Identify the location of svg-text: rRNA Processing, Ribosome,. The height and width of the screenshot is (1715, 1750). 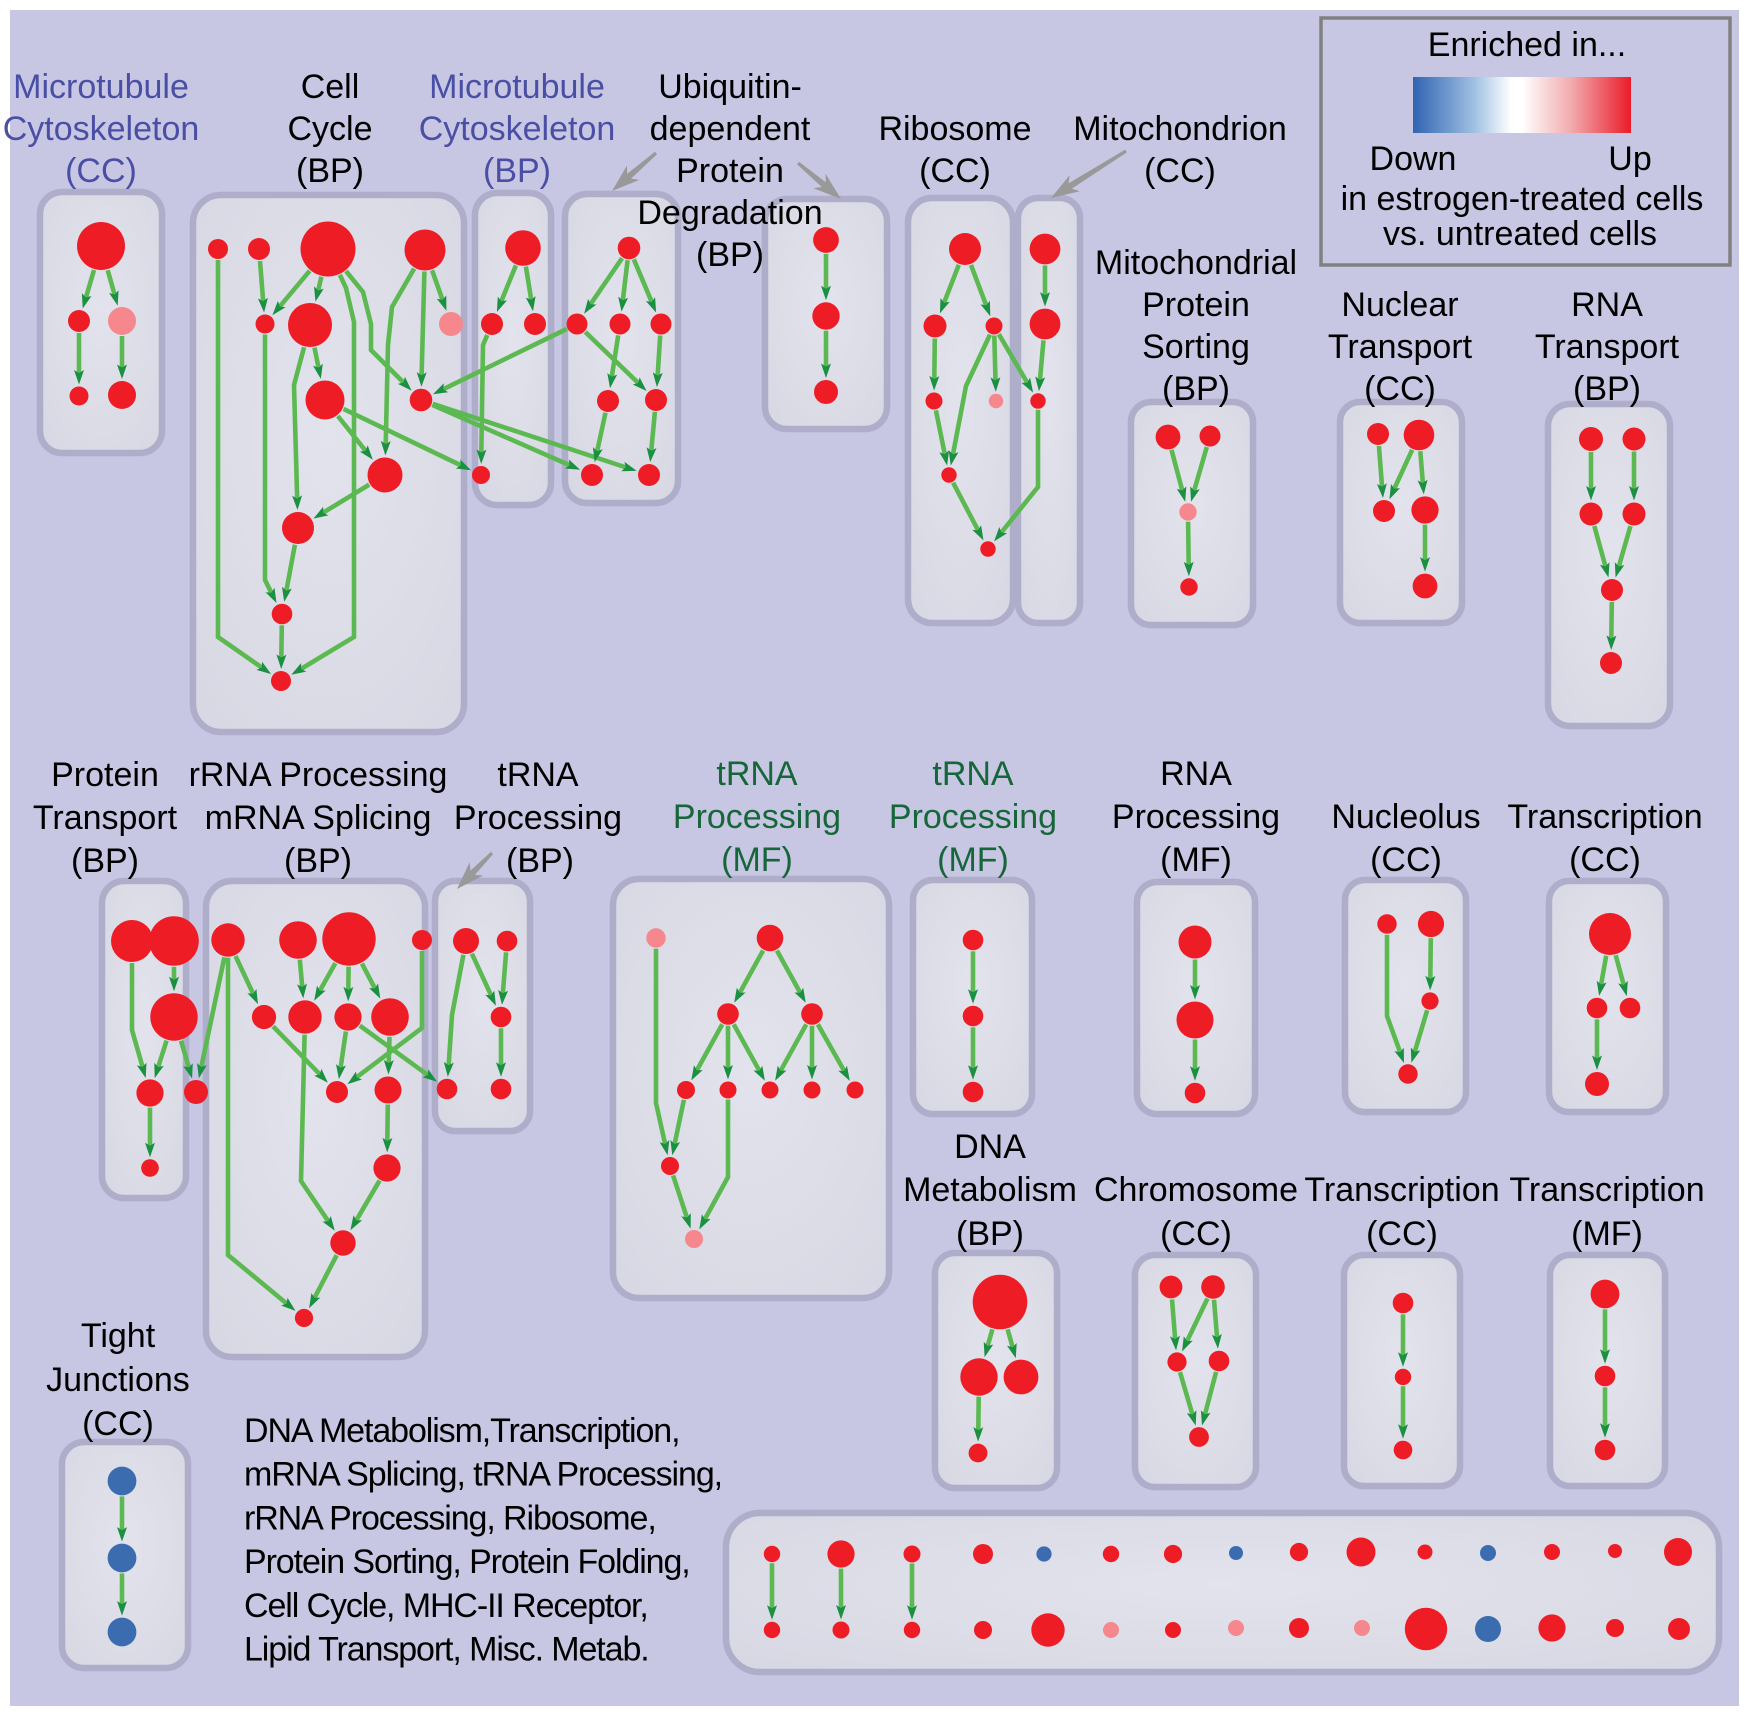
(450, 1518).